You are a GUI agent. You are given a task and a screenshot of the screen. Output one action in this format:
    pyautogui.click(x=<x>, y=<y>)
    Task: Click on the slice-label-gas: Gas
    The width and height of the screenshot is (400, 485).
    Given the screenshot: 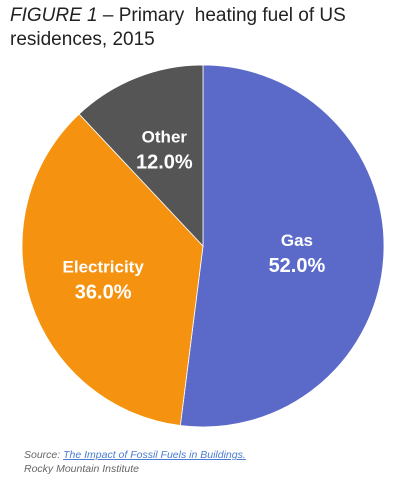 What is the action you would take?
    pyautogui.click(x=297, y=240)
    